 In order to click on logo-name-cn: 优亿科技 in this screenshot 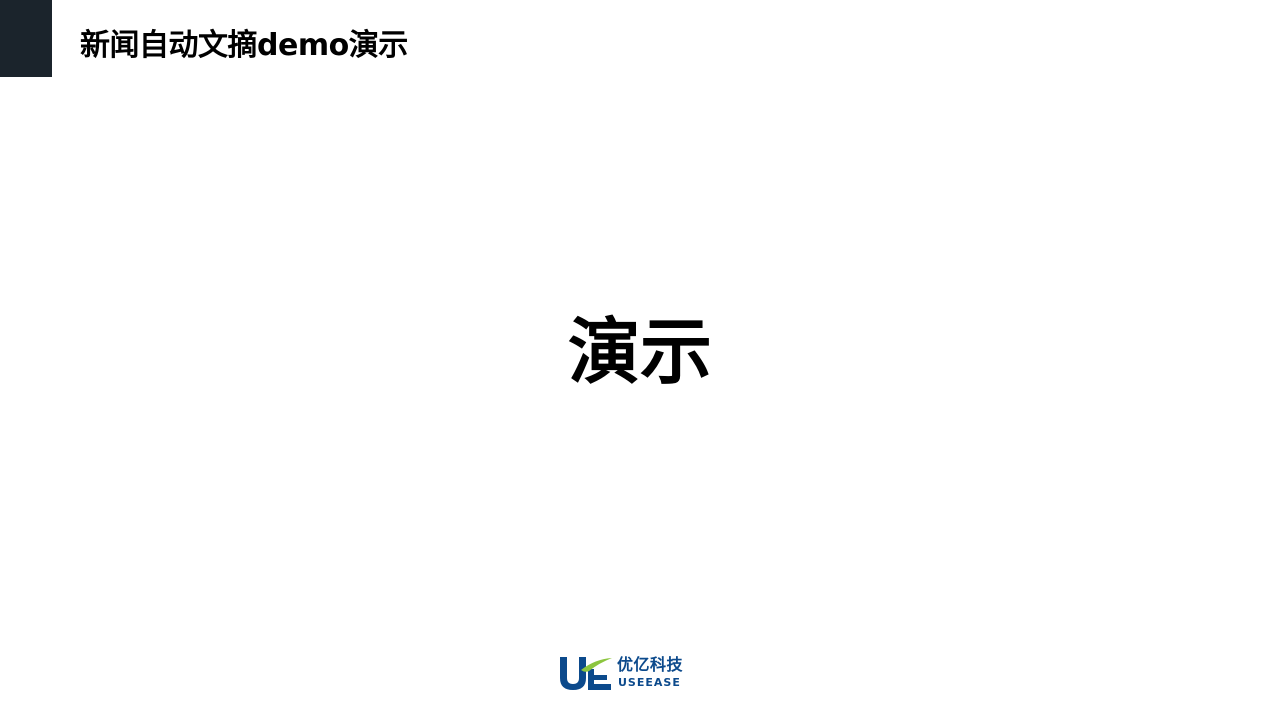, I will do `click(650, 664)`.